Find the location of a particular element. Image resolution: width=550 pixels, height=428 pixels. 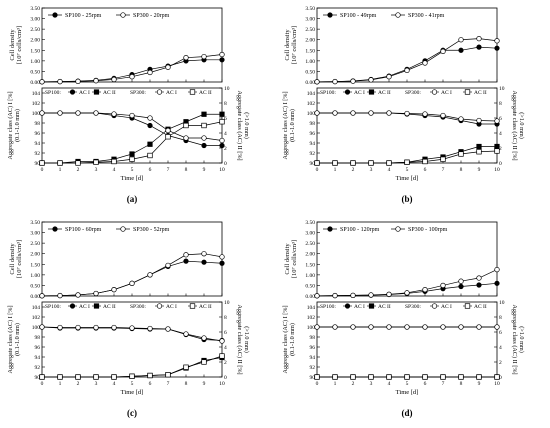

top-y-axis-label: [10⁷ cells/cm³] is located at coordinates (294, 259).